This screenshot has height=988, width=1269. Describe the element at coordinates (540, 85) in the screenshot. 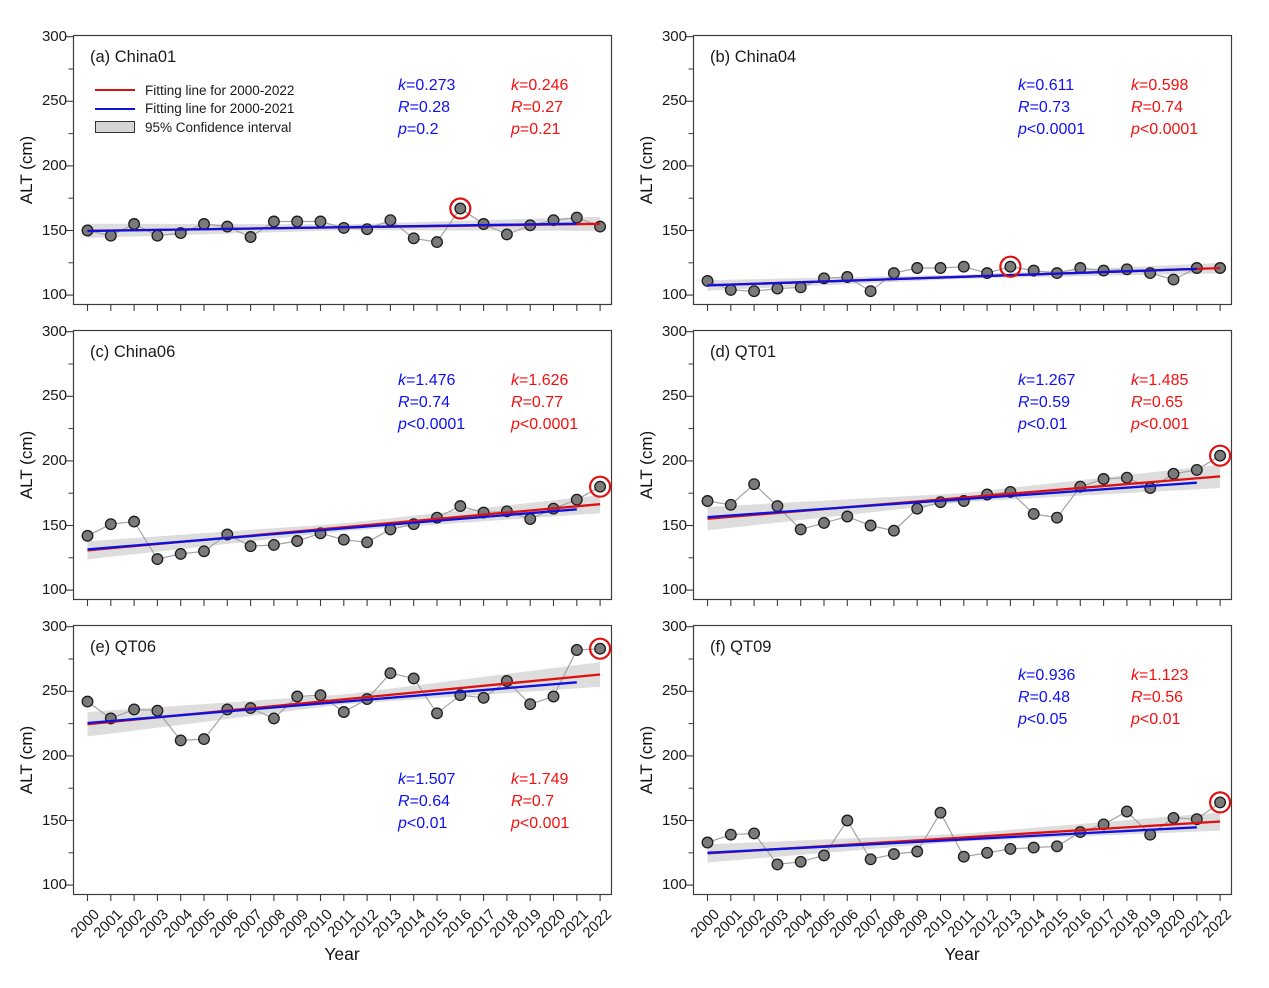

I see `stat-red-k: k=0.246` at that location.